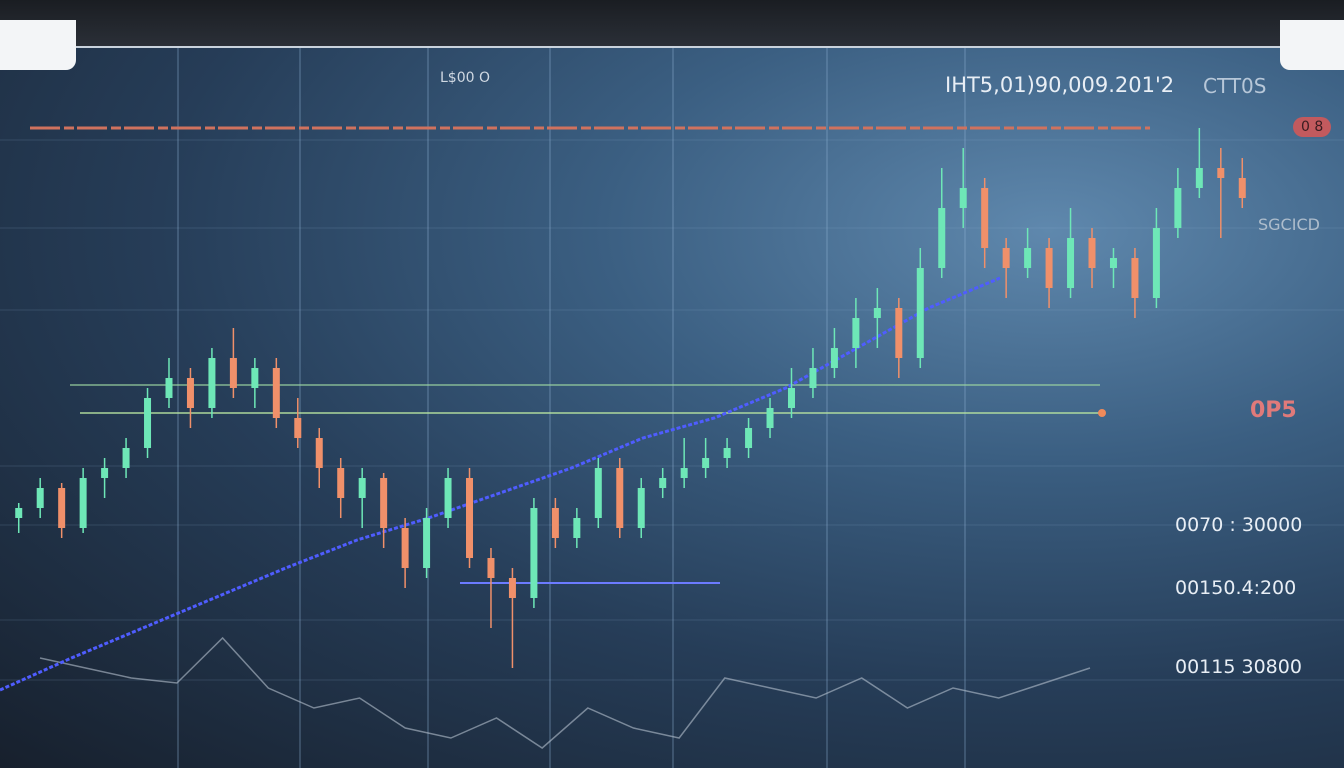 The height and width of the screenshot is (768, 1344). Describe the element at coordinates (38, 45) in the screenshot. I see `frame-corner-left` at that location.